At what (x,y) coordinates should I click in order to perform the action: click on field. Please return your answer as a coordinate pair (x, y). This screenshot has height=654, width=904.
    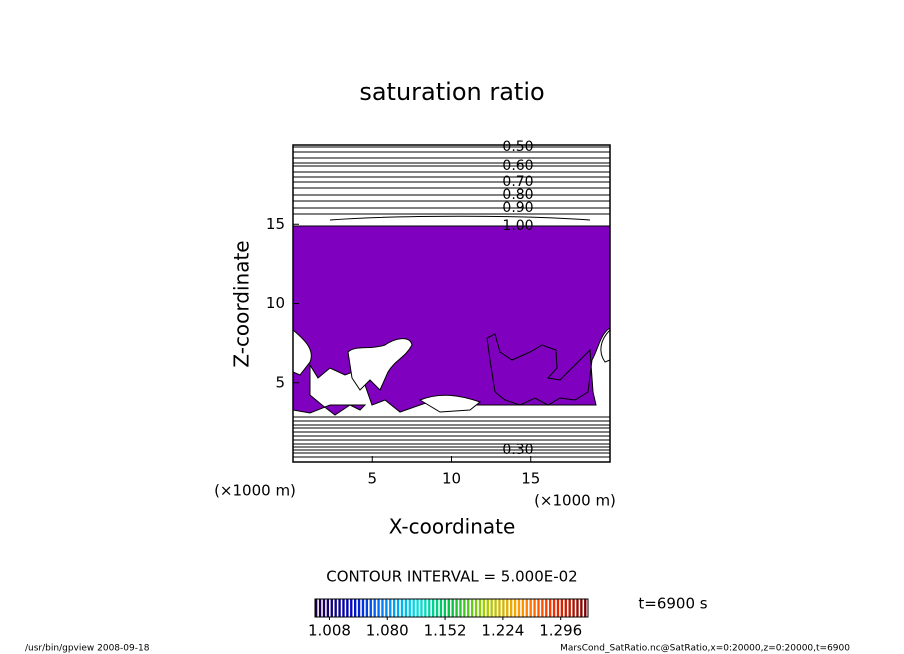
    Looking at the image, I should click on (451, 320).